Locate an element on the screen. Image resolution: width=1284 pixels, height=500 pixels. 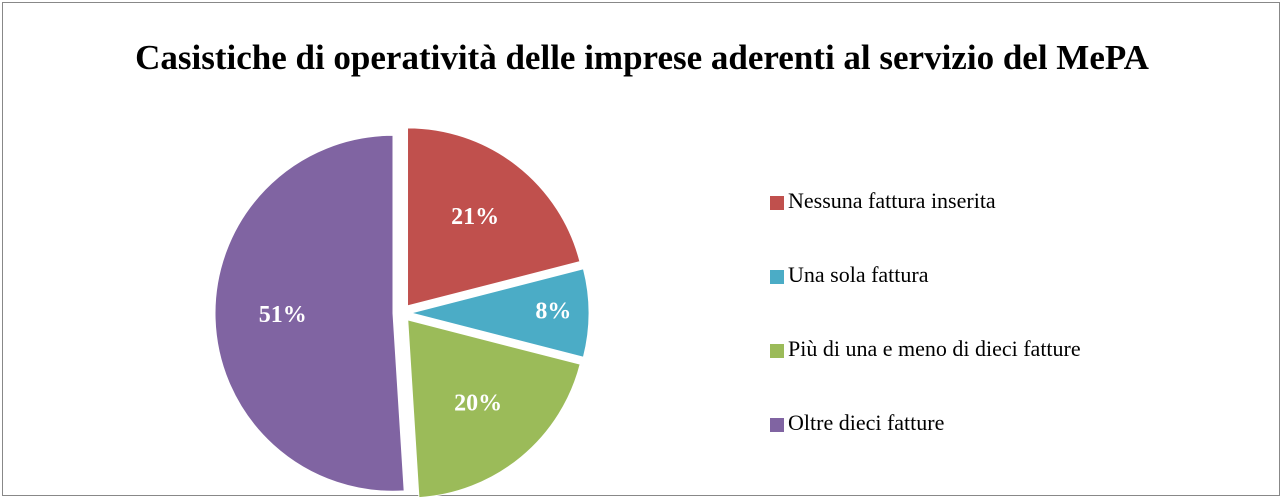
legend-label: Nessuna fattura inserita is located at coordinates (892, 200).